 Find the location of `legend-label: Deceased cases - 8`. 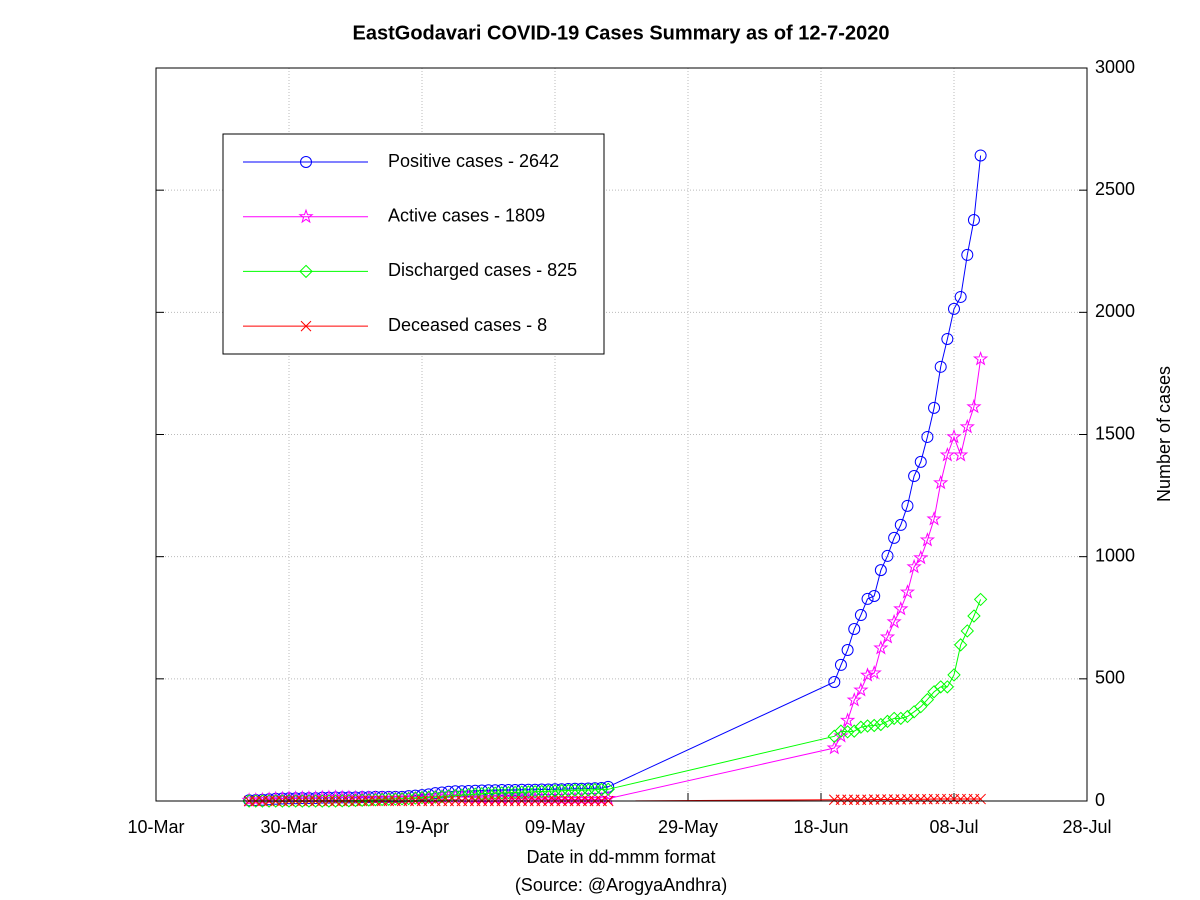

legend-label: Deceased cases - 8 is located at coordinates (467, 325).